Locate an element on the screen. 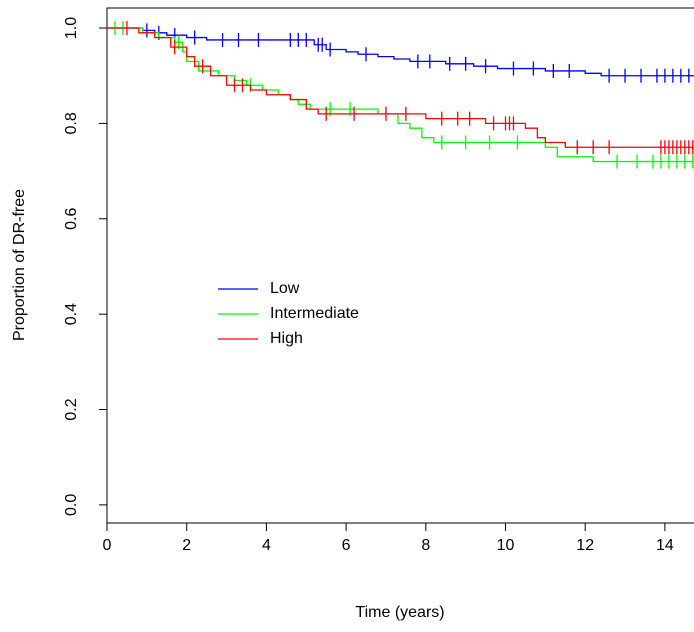  y-tick-label: 0.2 is located at coordinates (71, 409).